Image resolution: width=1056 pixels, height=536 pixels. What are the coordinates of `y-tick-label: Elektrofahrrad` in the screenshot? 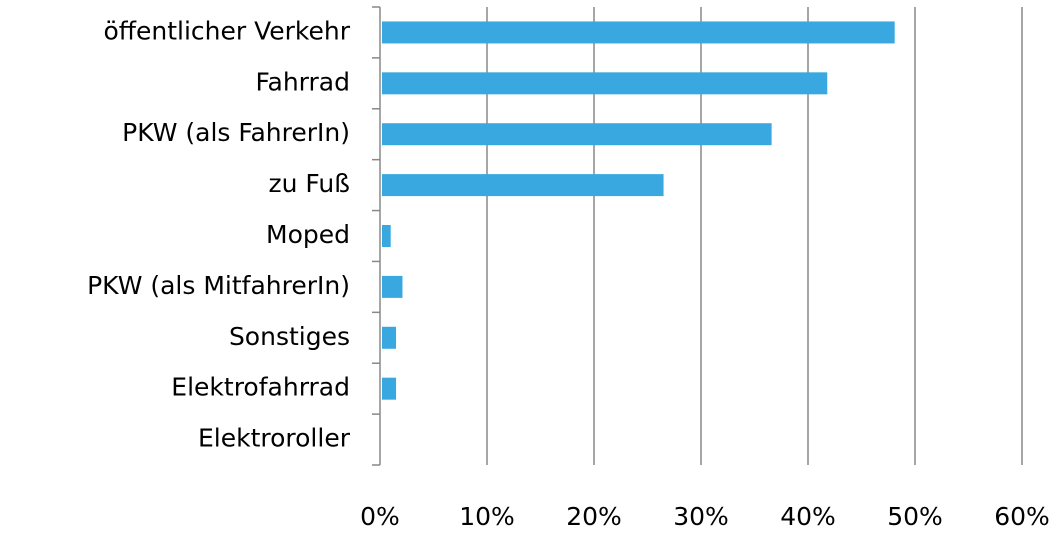 It's located at (260, 387).